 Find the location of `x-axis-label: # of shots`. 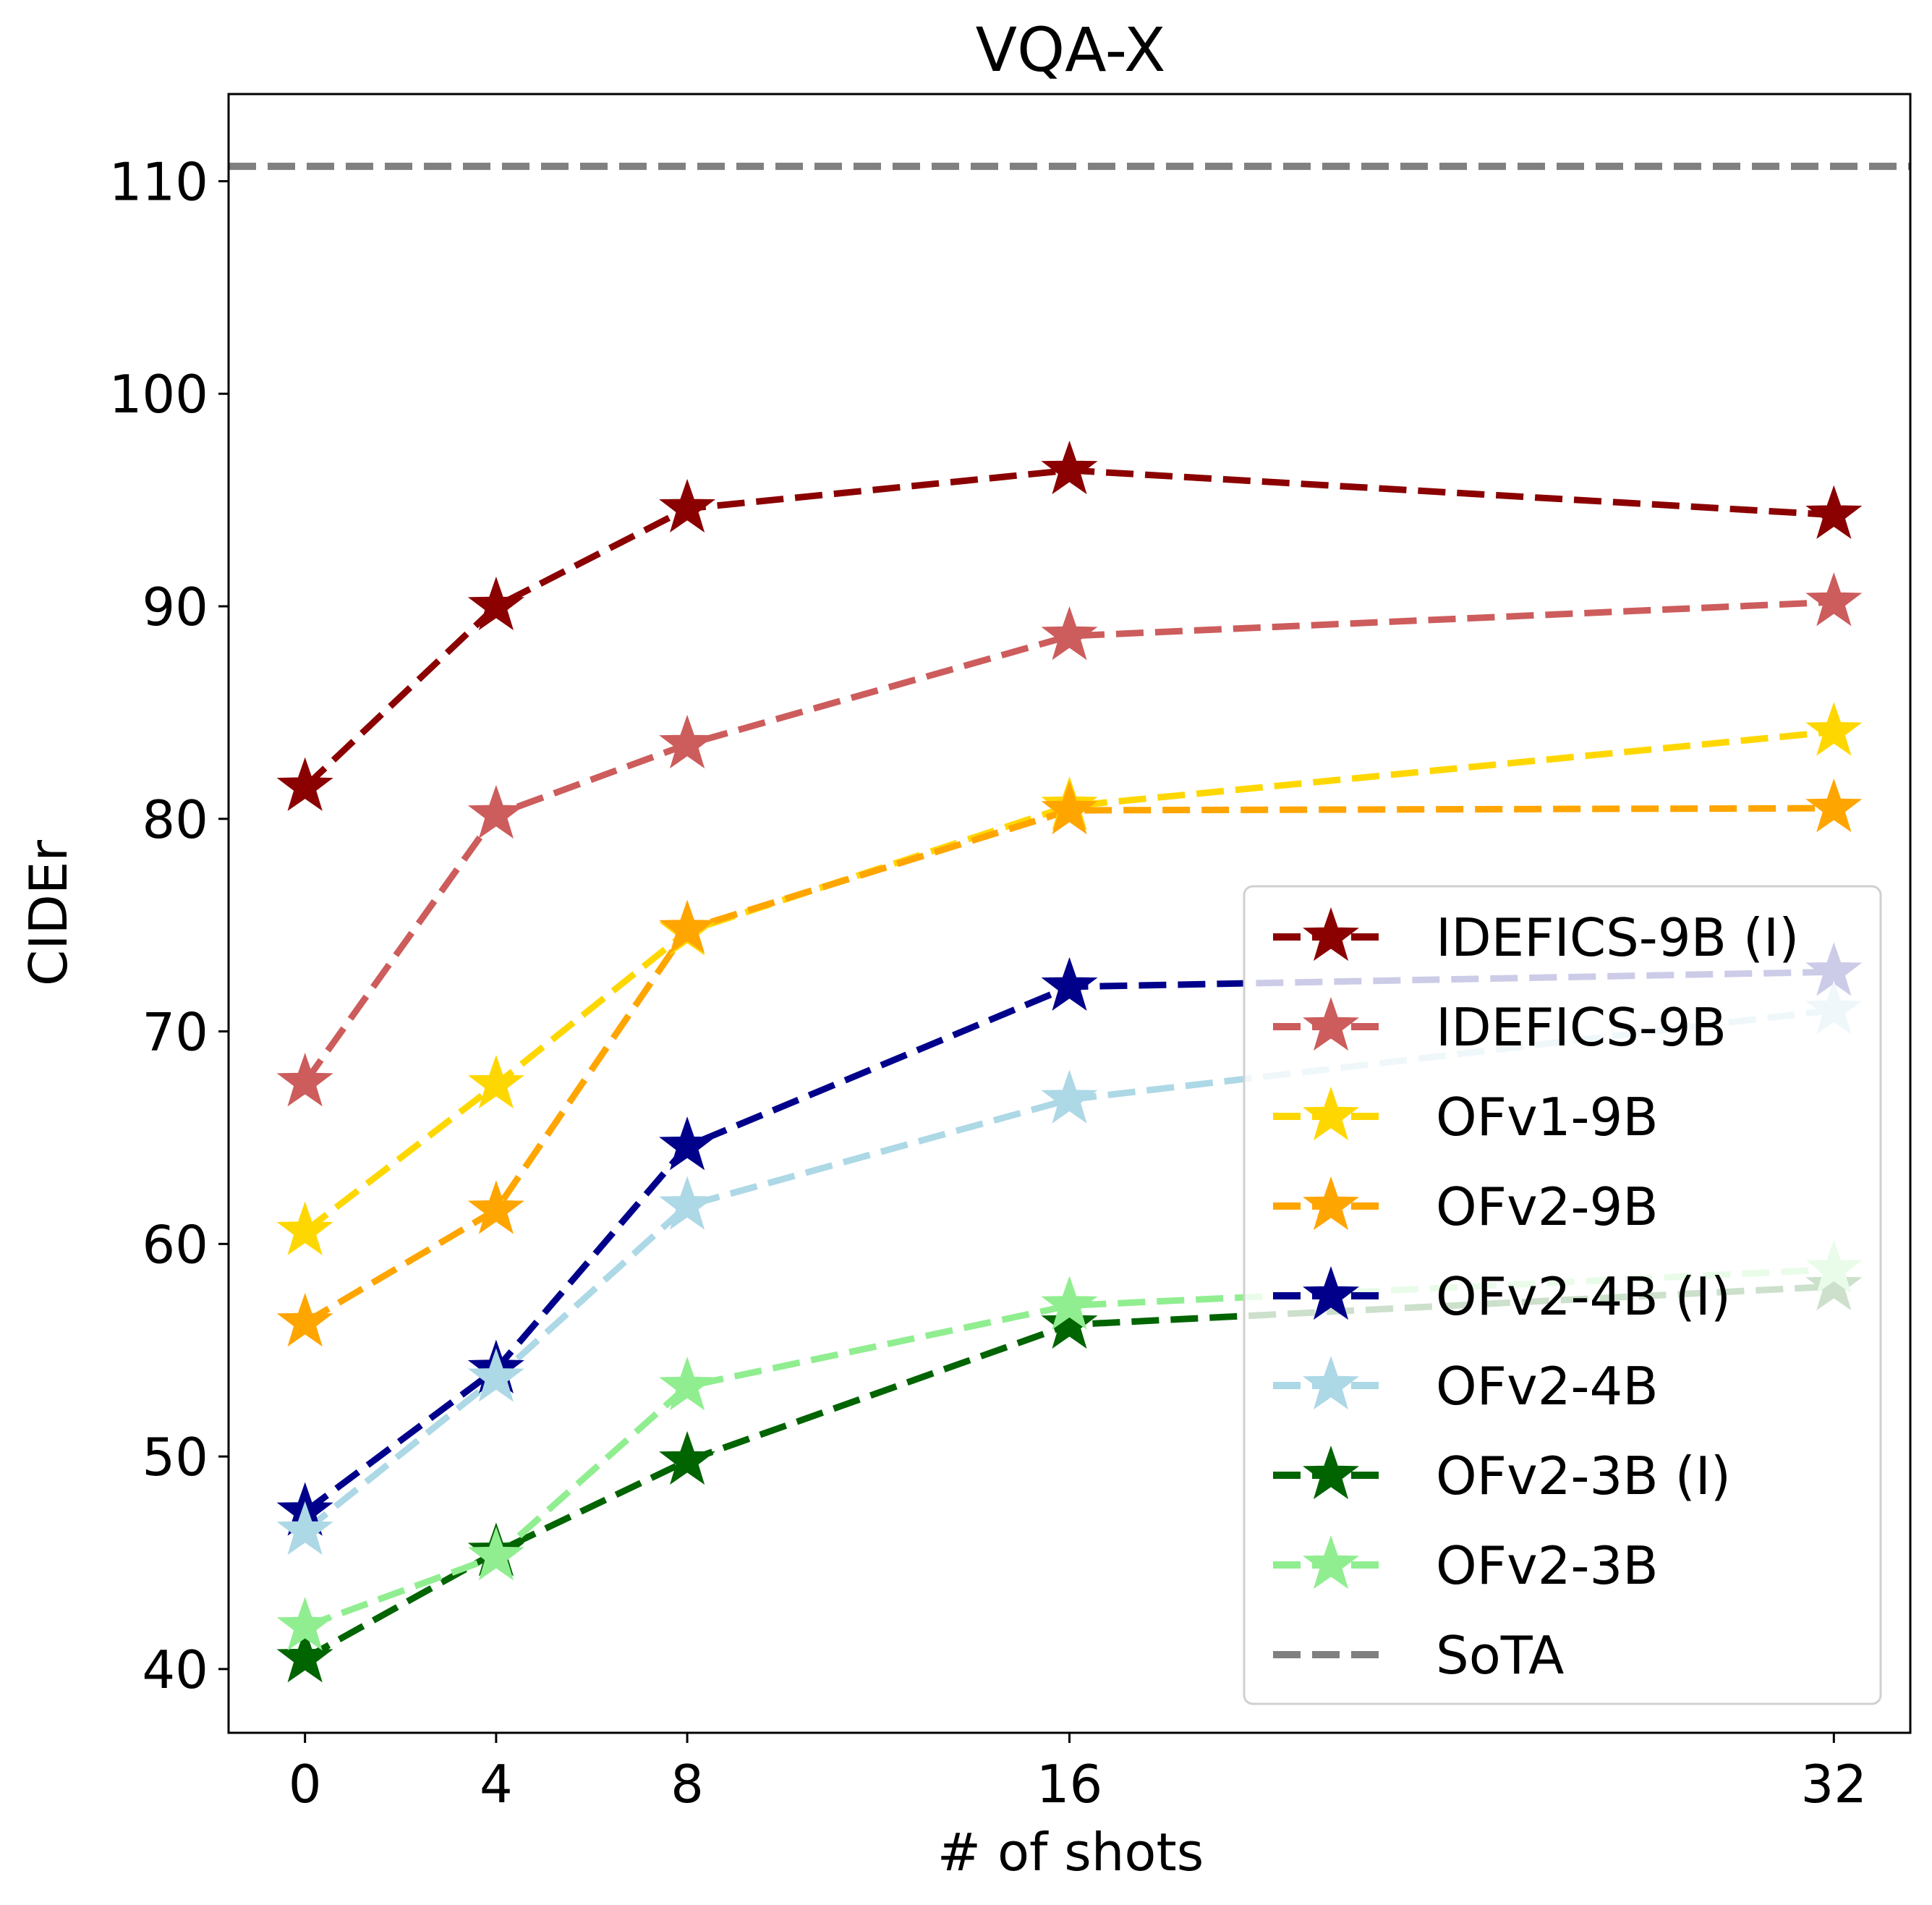

x-axis-label: # of shots is located at coordinates (1070, 1852).